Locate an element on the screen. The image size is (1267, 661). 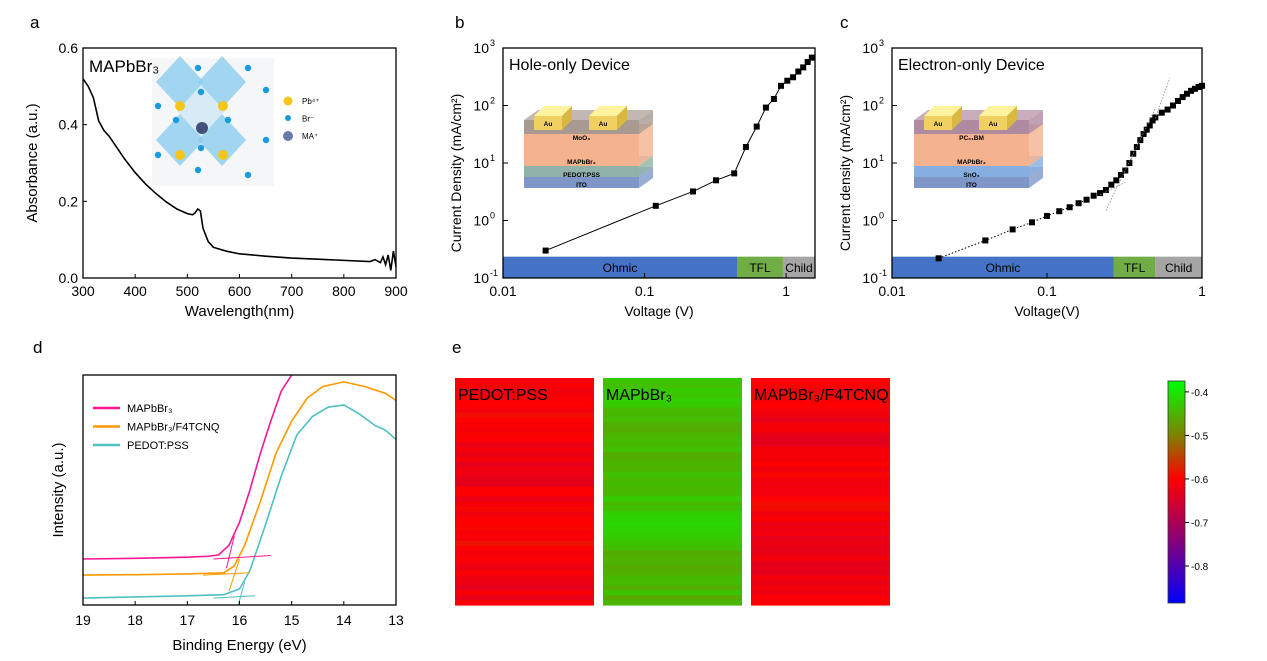
y-axis-label: Current Density (mA/cm²) is located at coordinates (456, 173).